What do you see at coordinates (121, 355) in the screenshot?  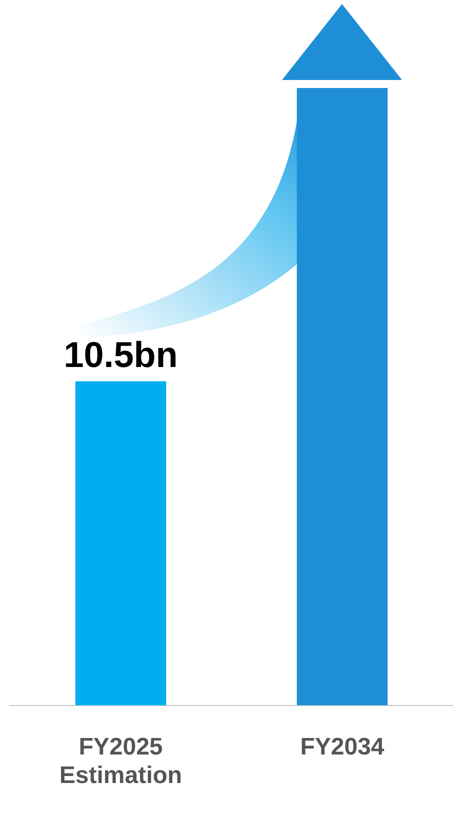 I see `data-label: 10.5bn` at bounding box center [121, 355].